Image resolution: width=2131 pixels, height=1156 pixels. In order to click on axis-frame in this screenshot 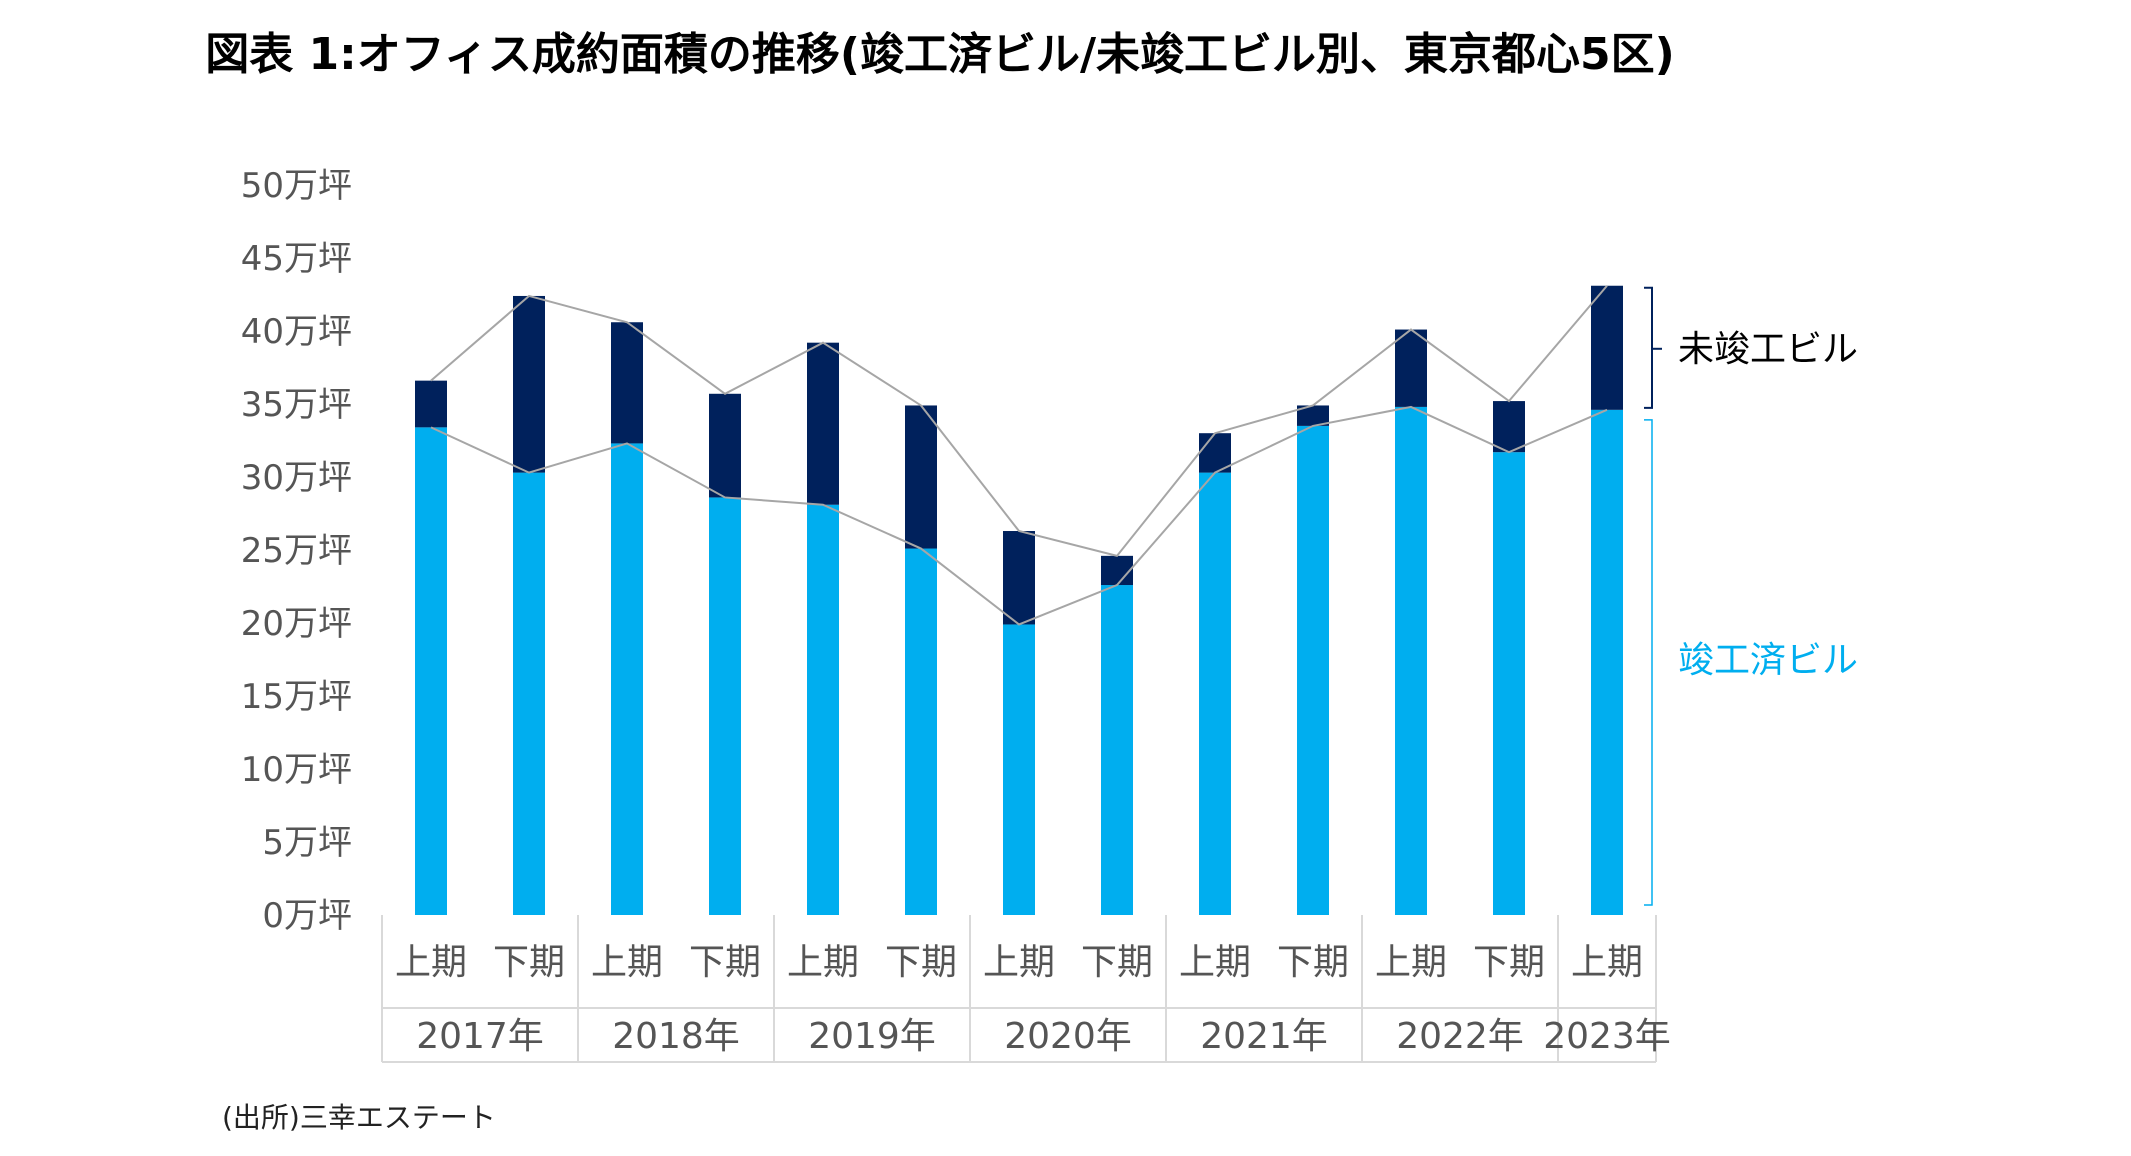, I will do `click(1019, 989)`.